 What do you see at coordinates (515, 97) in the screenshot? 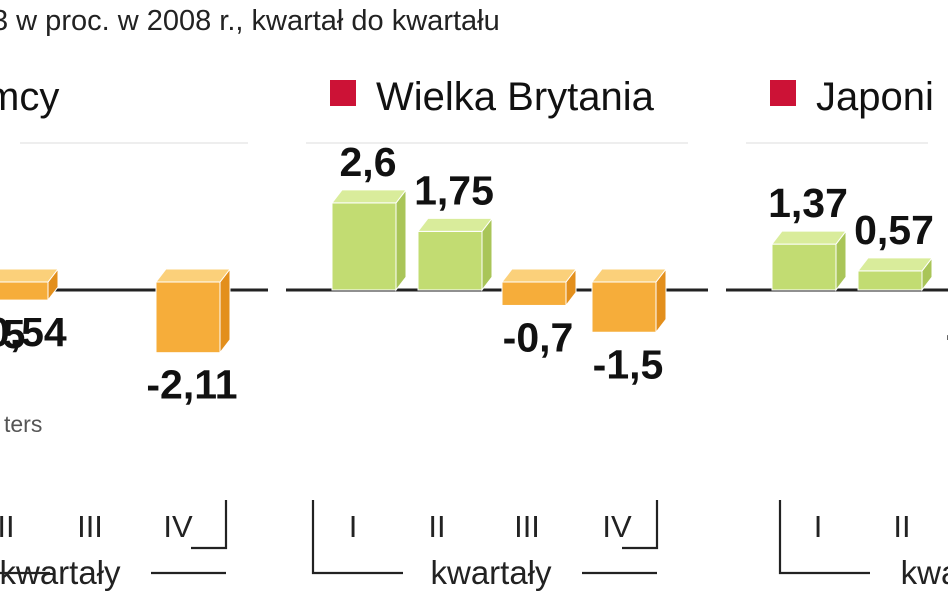
I see `panel-title: Wielka Brytania` at bounding box center [515, 97].